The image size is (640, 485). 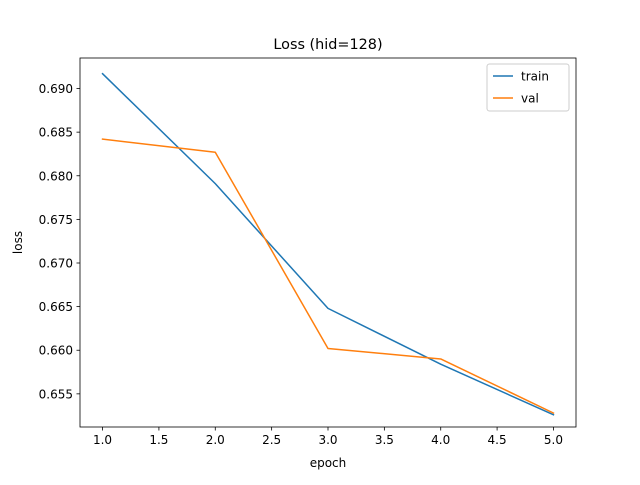 I want to click on legend-label-train: train, so click(x=535, y=77).